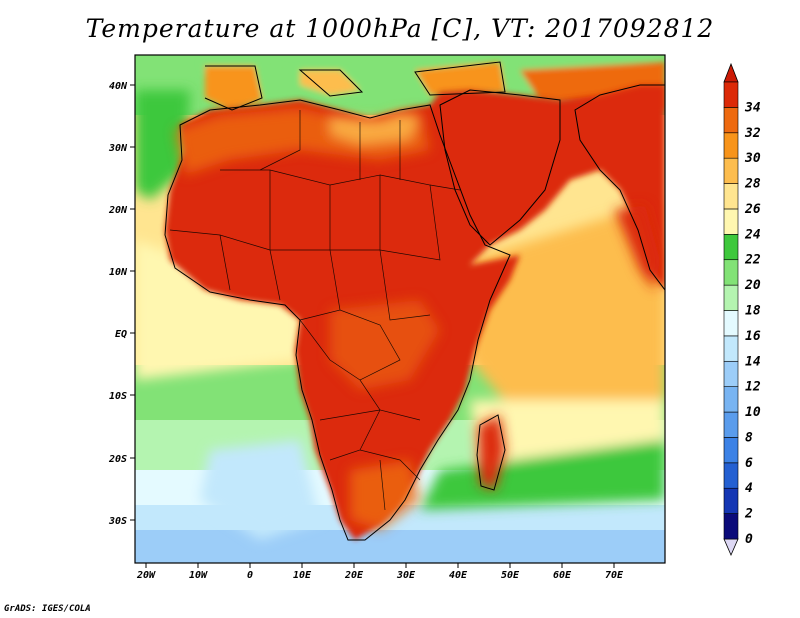 This screenshot has width=800, height=618. Describe the element at coordinates (354, 575) in the screenshot. I see `lon-tick: 20E` at that location.